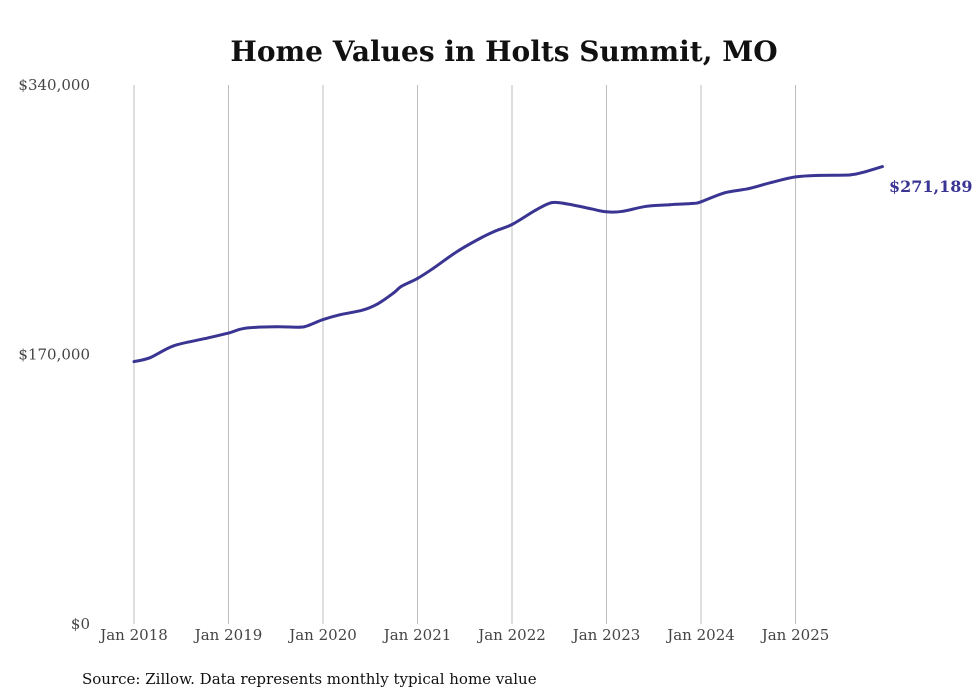  I want to click on y-tick-label-1: $170,000, so click(54, 355).